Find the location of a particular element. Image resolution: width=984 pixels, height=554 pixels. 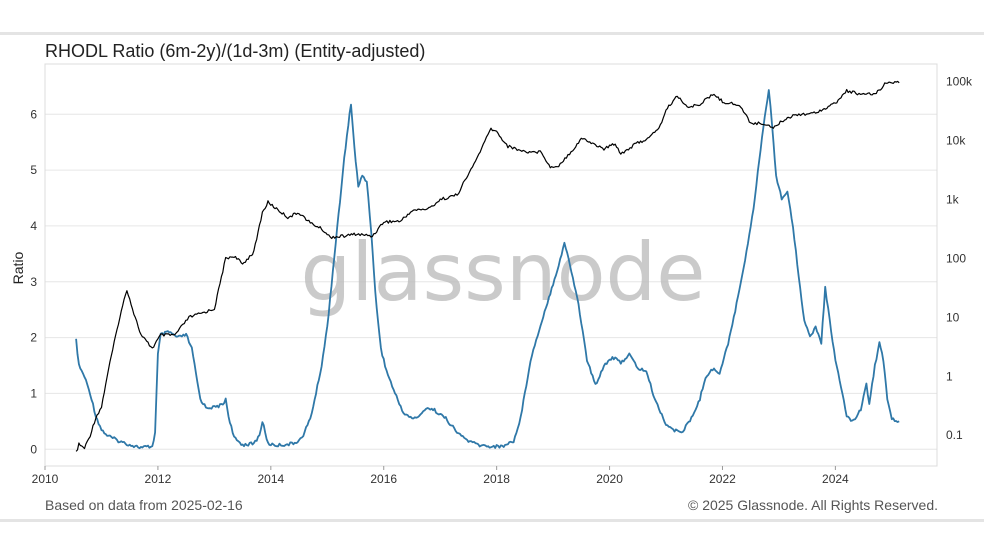

x-tick-label: 2012 is located at coordinates (158, 479).